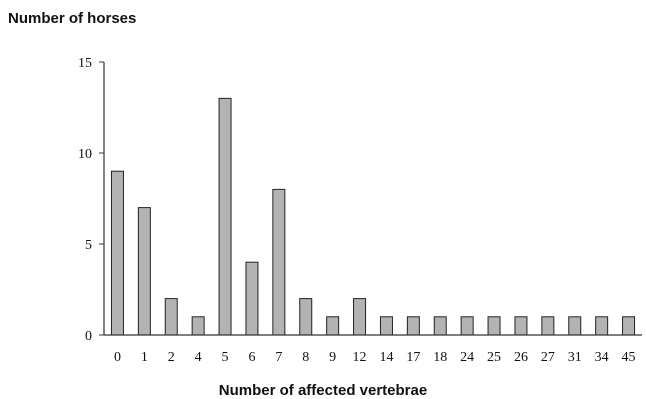  I want to click on x-tick: 26, so click(521, 357).